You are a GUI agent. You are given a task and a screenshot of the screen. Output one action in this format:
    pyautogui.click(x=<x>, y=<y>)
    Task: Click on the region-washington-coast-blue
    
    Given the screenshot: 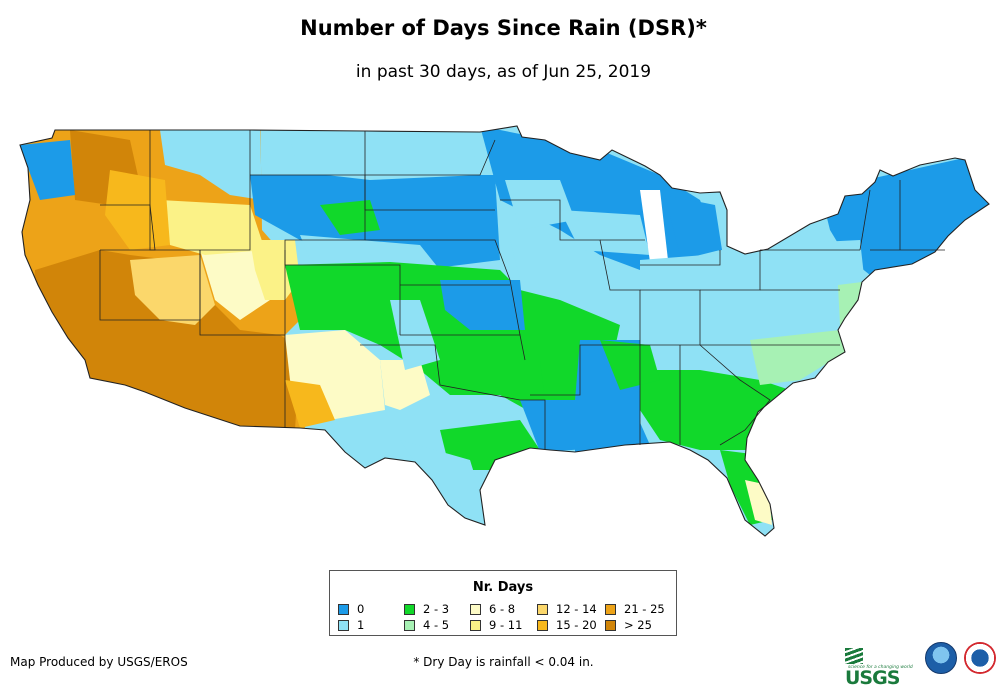 What is the action you would take?
    pyautogui.click(x=47, y=170)
    